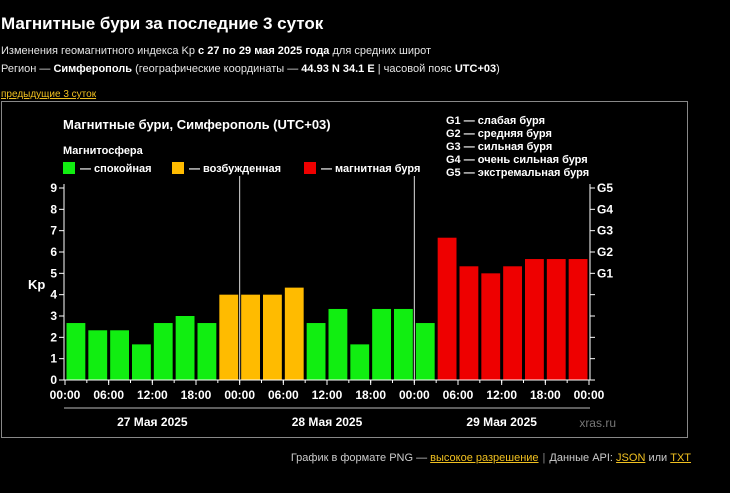 This screenshot has height=493, width=730. Describe the element at coordinates (53, 337) in the screenshot. I see `y-tick-label: 2` at that location.